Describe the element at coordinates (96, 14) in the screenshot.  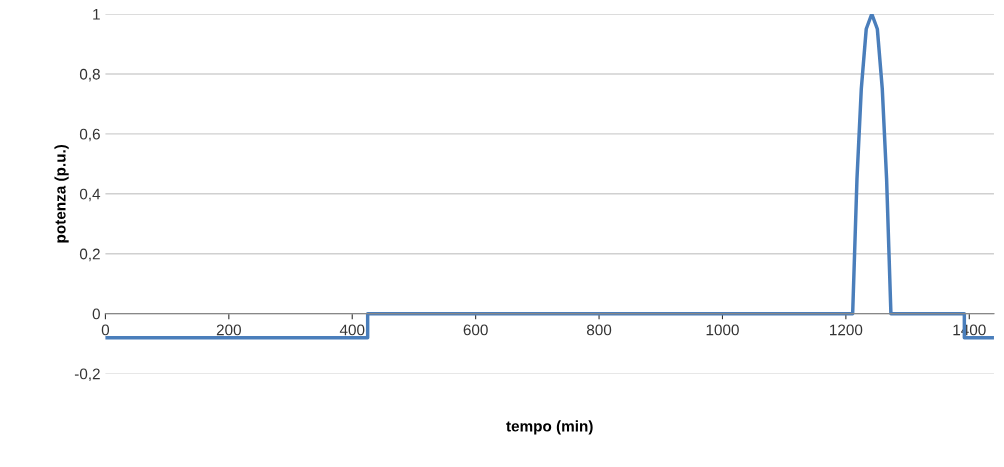
I see `y-tick-label: 1` at that location.